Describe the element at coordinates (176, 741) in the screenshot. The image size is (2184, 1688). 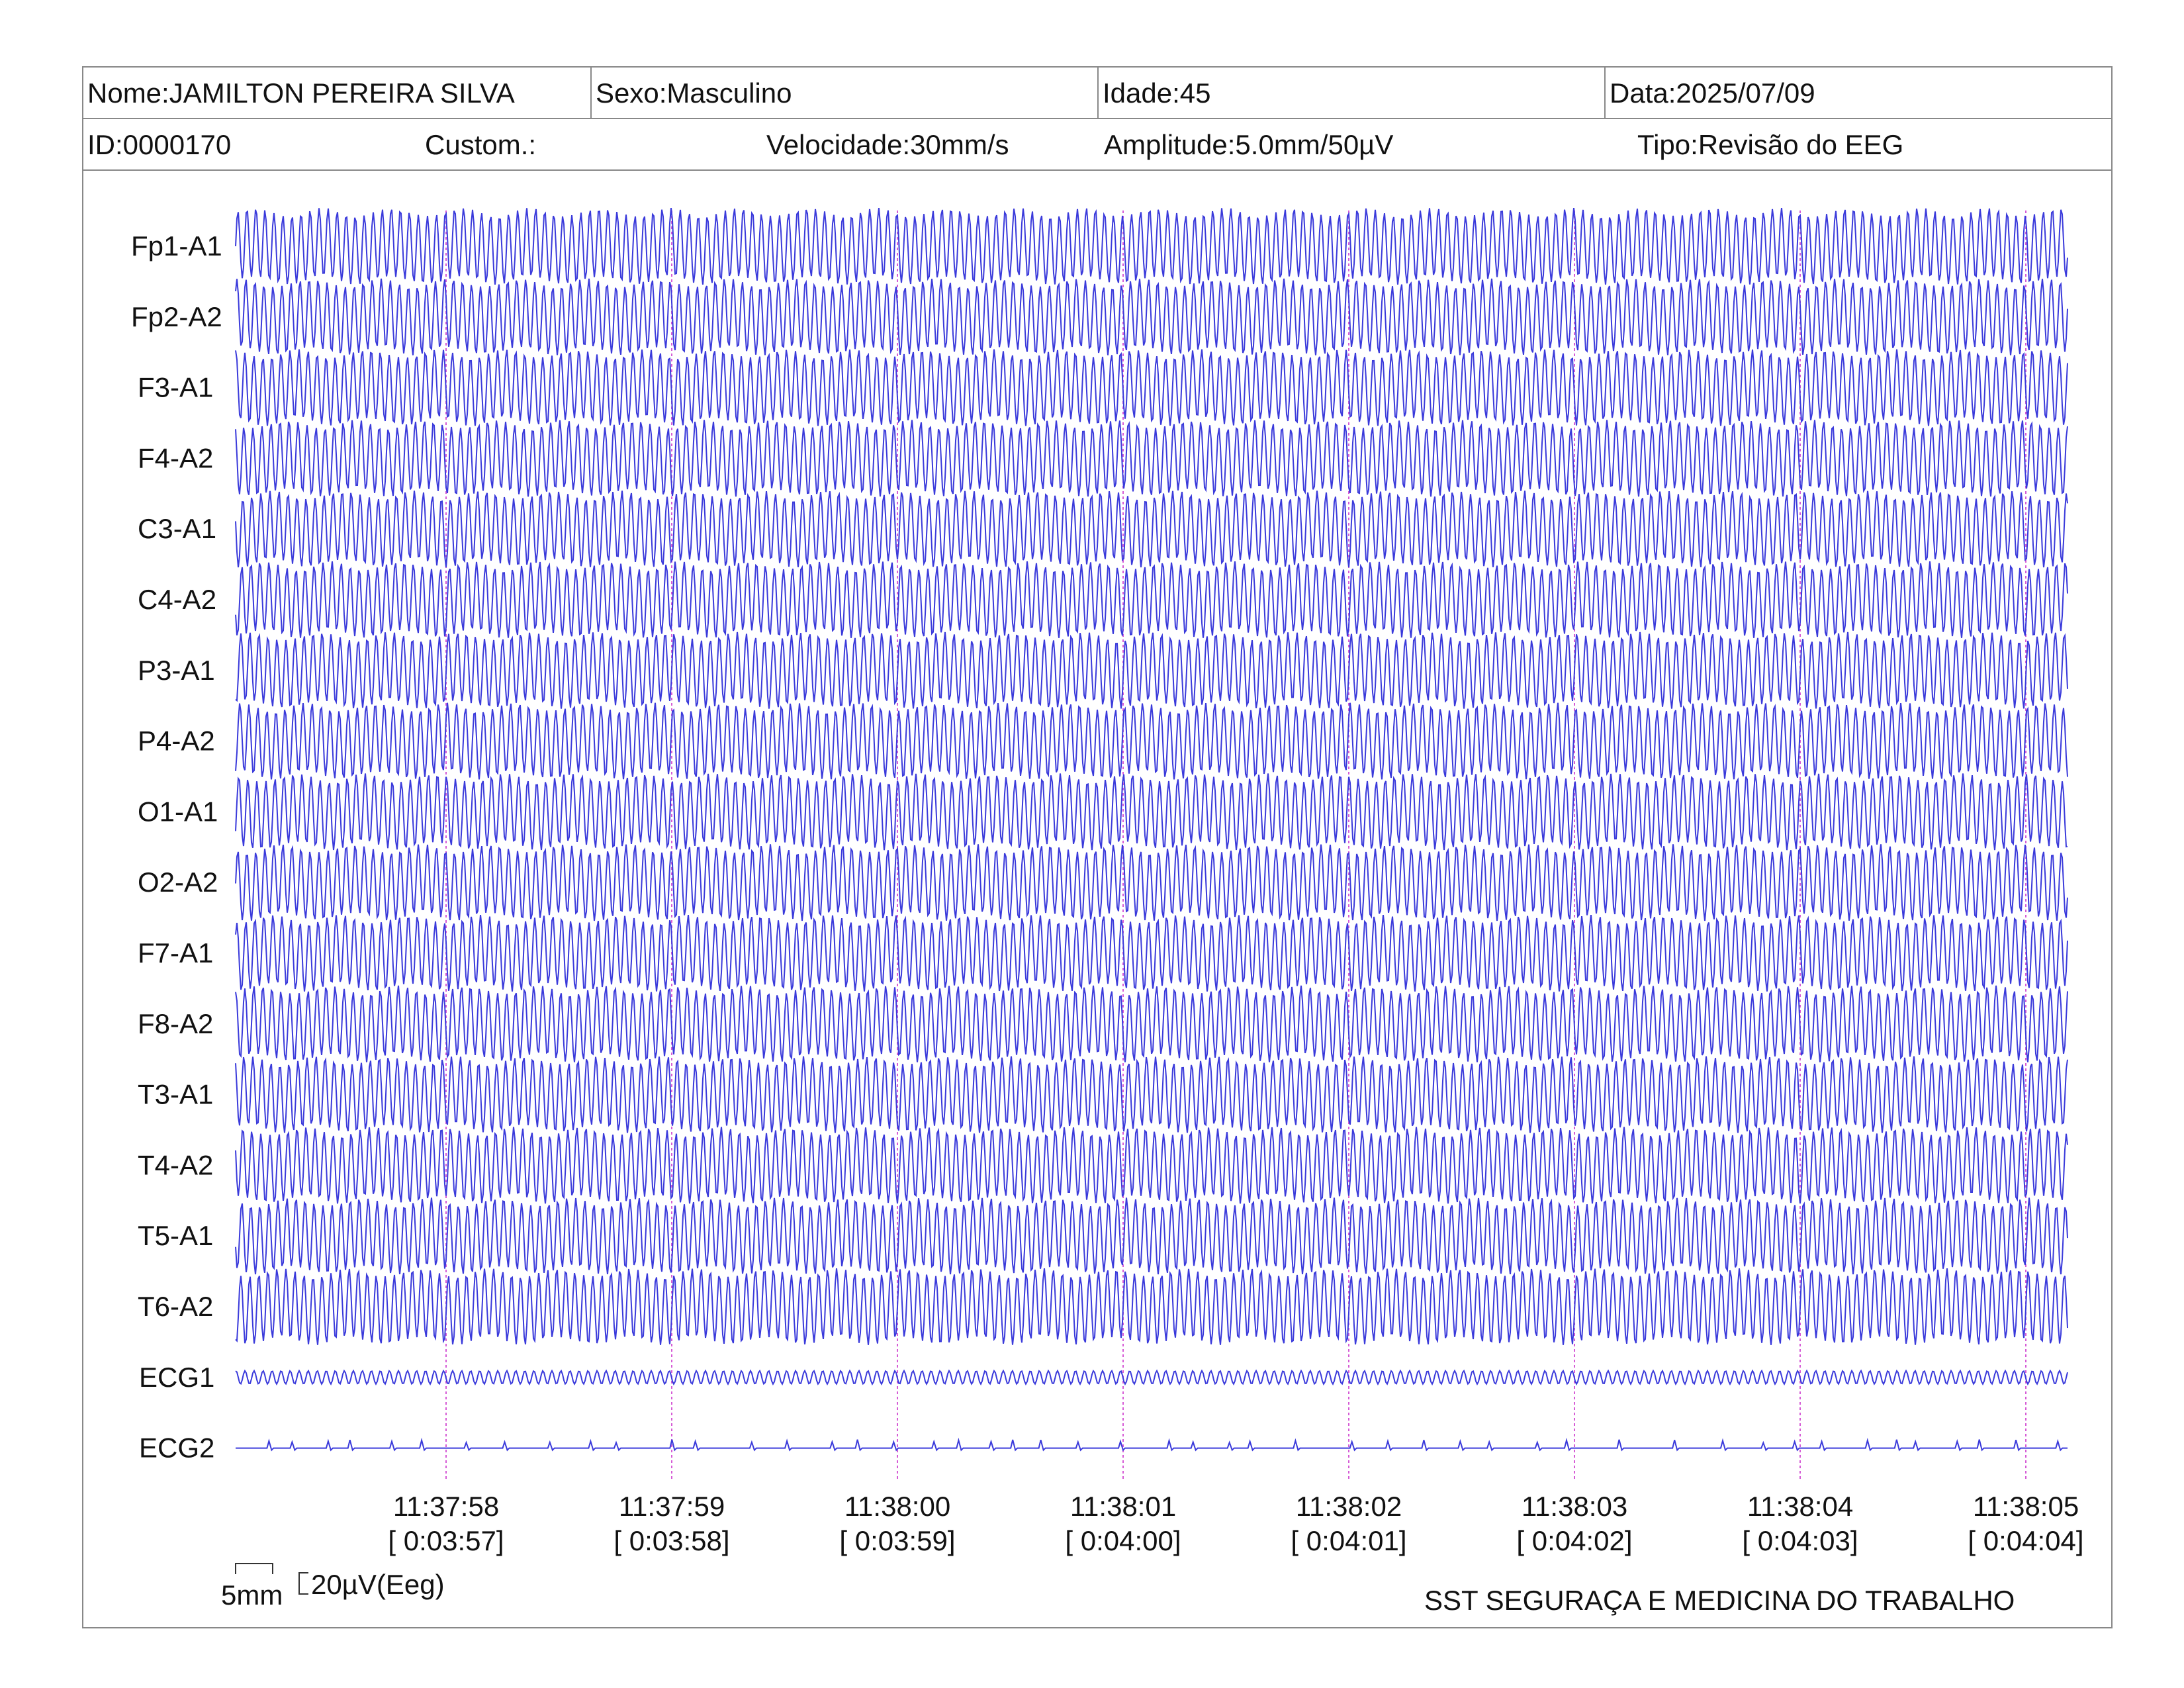
I see `channel-label-p4-a2: P4-A2` at that location.